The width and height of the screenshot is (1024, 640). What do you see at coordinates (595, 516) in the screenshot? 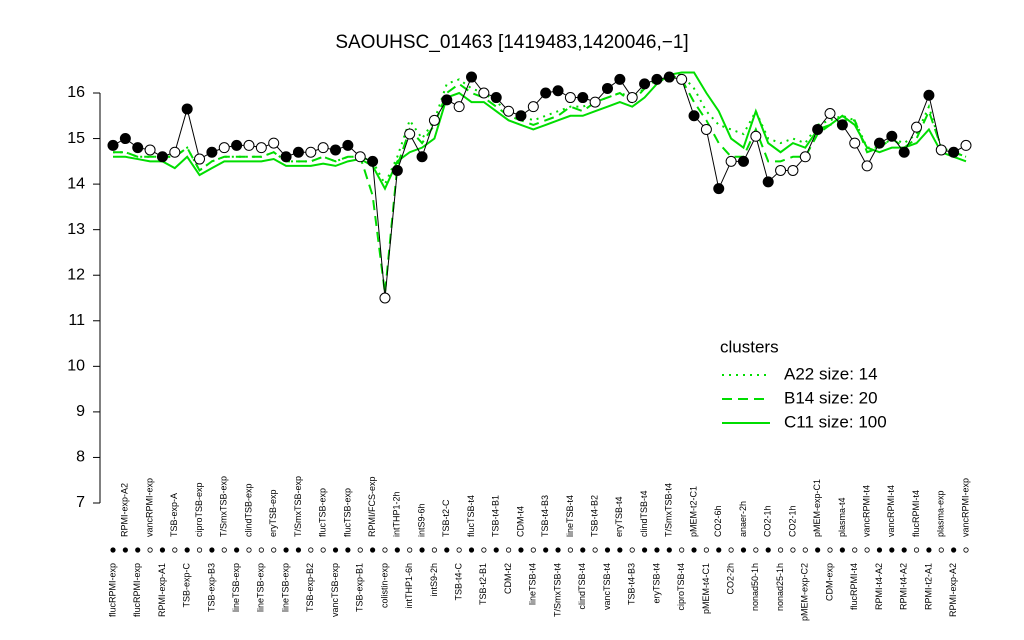
I see `x-tick-label: TSB-t4-B2` at bounding box center [595, 516].